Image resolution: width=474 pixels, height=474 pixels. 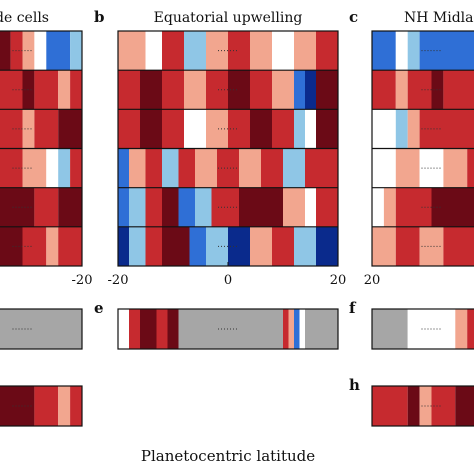 I want to click on panel-letter: c, so click(x=353, y=17).